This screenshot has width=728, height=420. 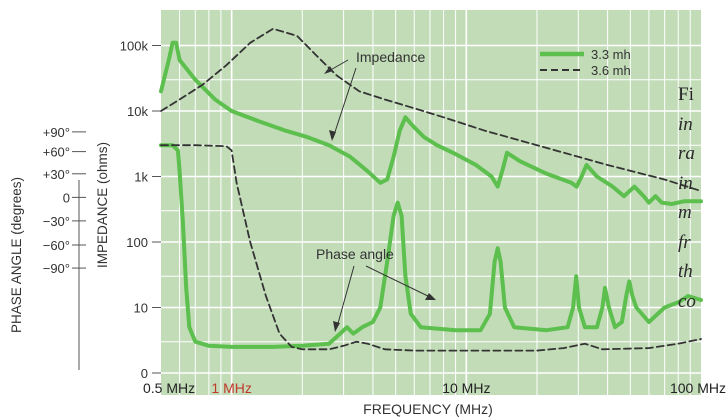 I want to click on phase-arrow-left, so click(x=345, y=296).